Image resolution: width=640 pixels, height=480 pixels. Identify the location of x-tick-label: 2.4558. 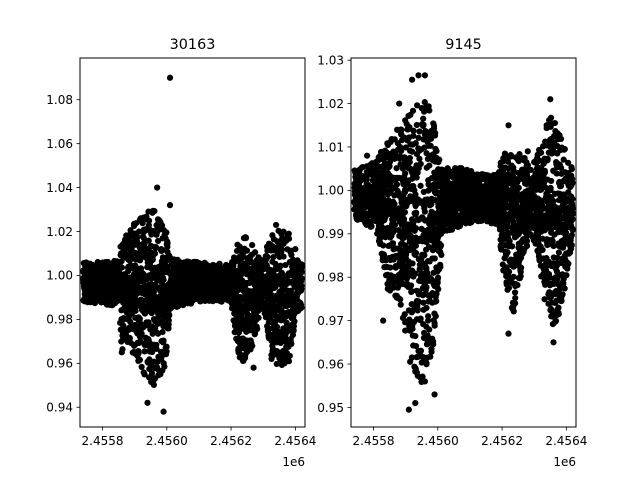
(103, 441).